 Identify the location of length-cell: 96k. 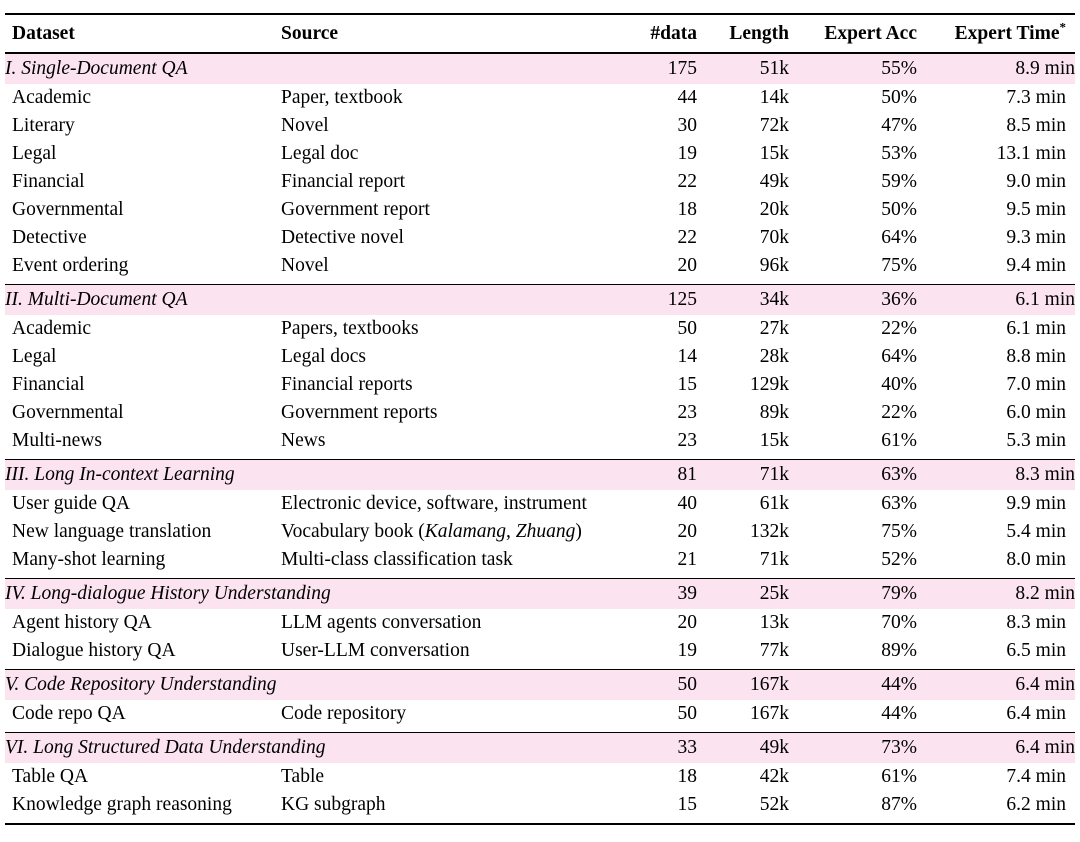
(774, 265).